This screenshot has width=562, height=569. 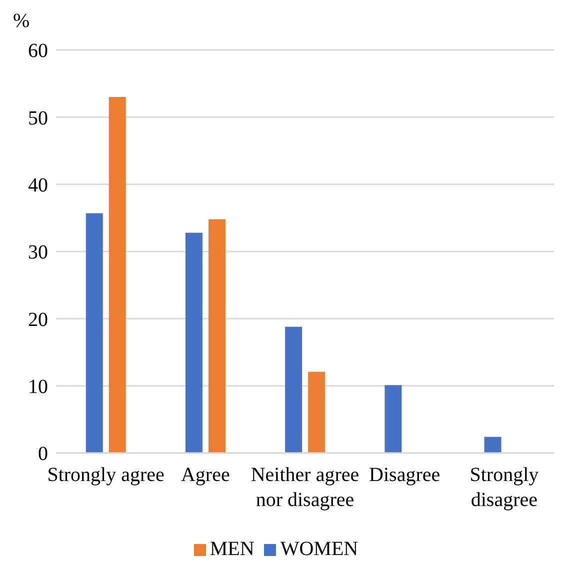 What do you see at coordinates (305, 488) in the screenshot?
I see `x-tick-label: Neither agree nor disagree` at bounding box center [305, 488].